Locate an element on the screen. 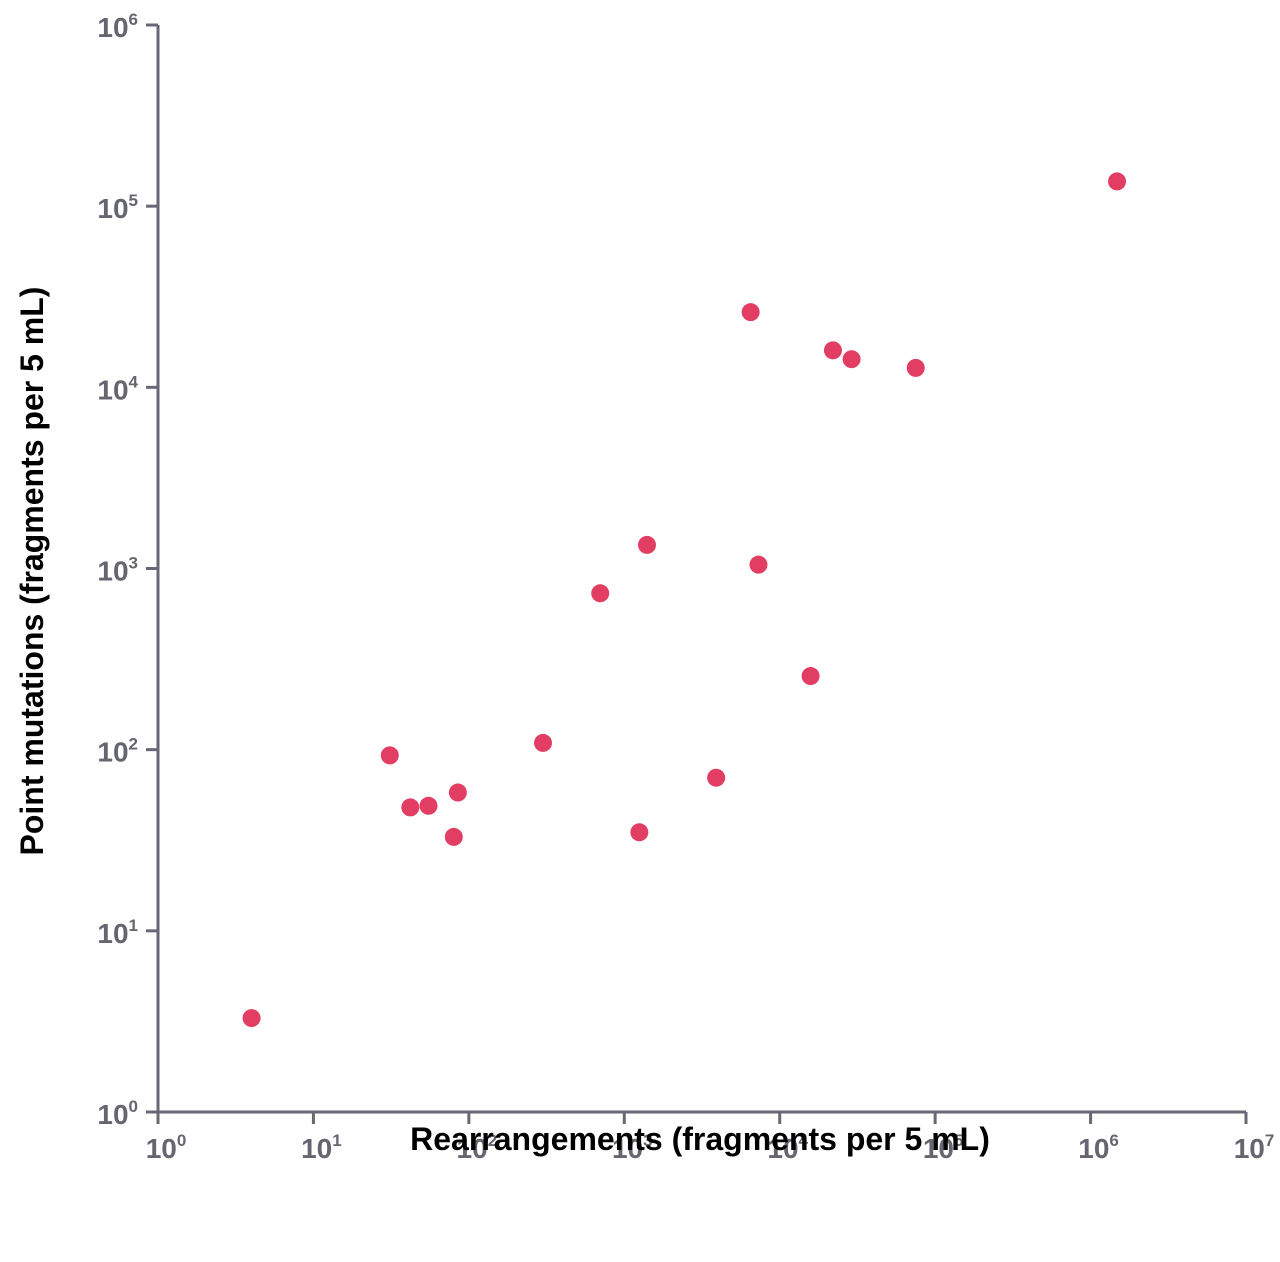 The height and width of the screenshot is (1262, 1280). x-tick-label-exp: 3 is located at coordinates (647, 1140).